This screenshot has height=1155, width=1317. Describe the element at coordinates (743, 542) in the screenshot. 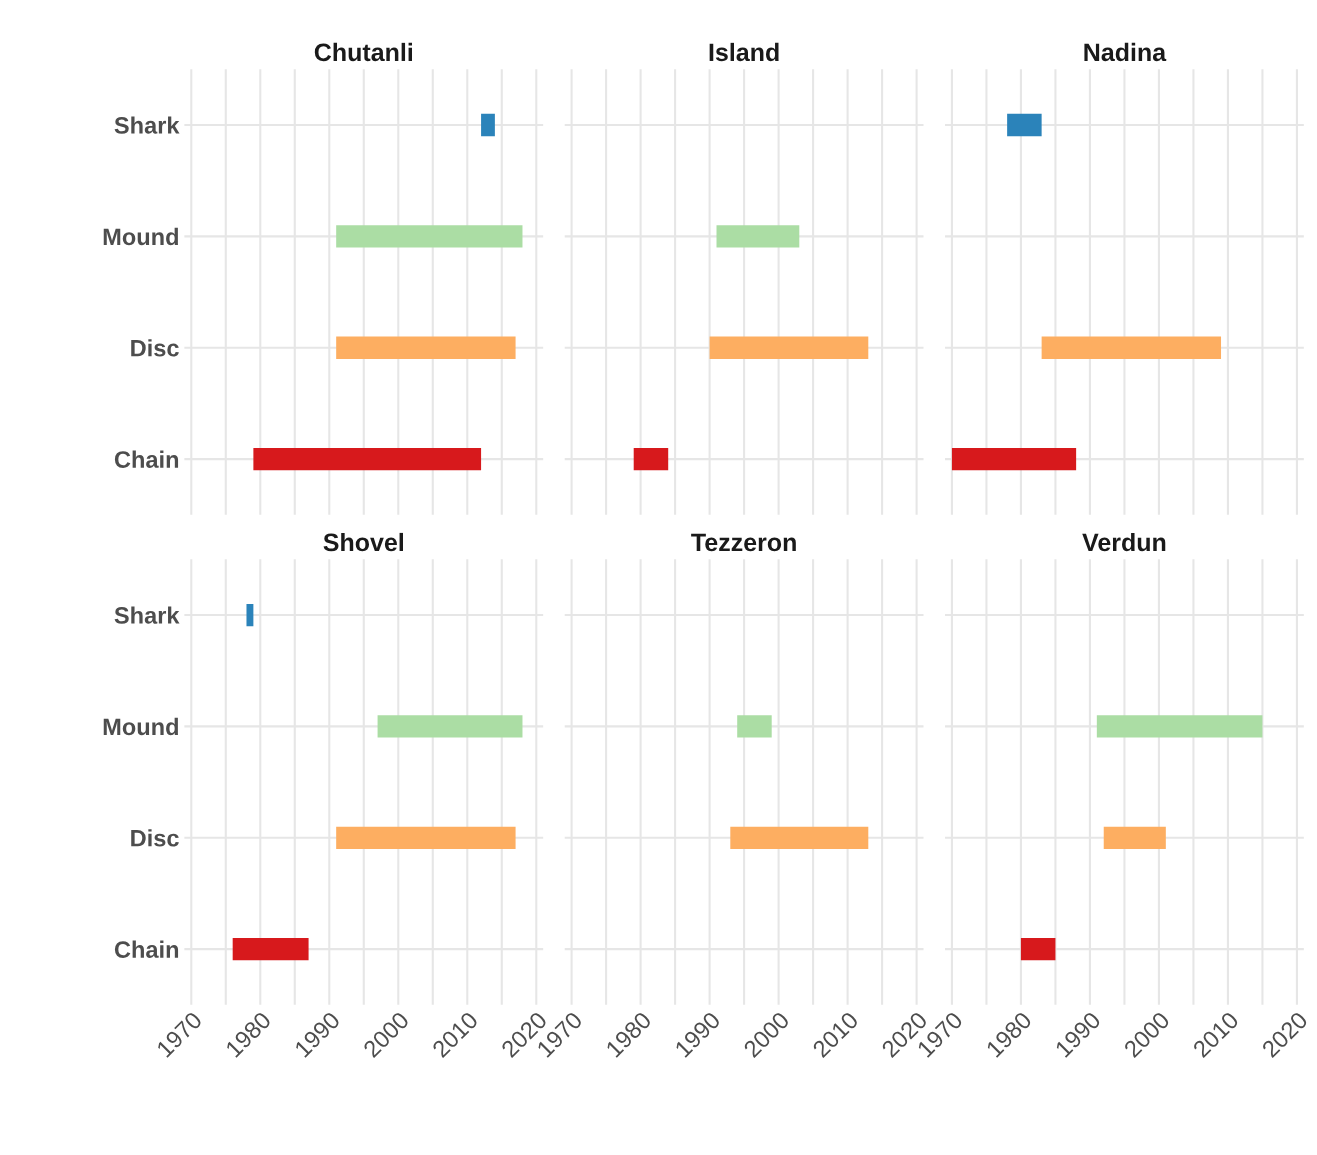

I see `chart-title: Tezzeron` at that location.